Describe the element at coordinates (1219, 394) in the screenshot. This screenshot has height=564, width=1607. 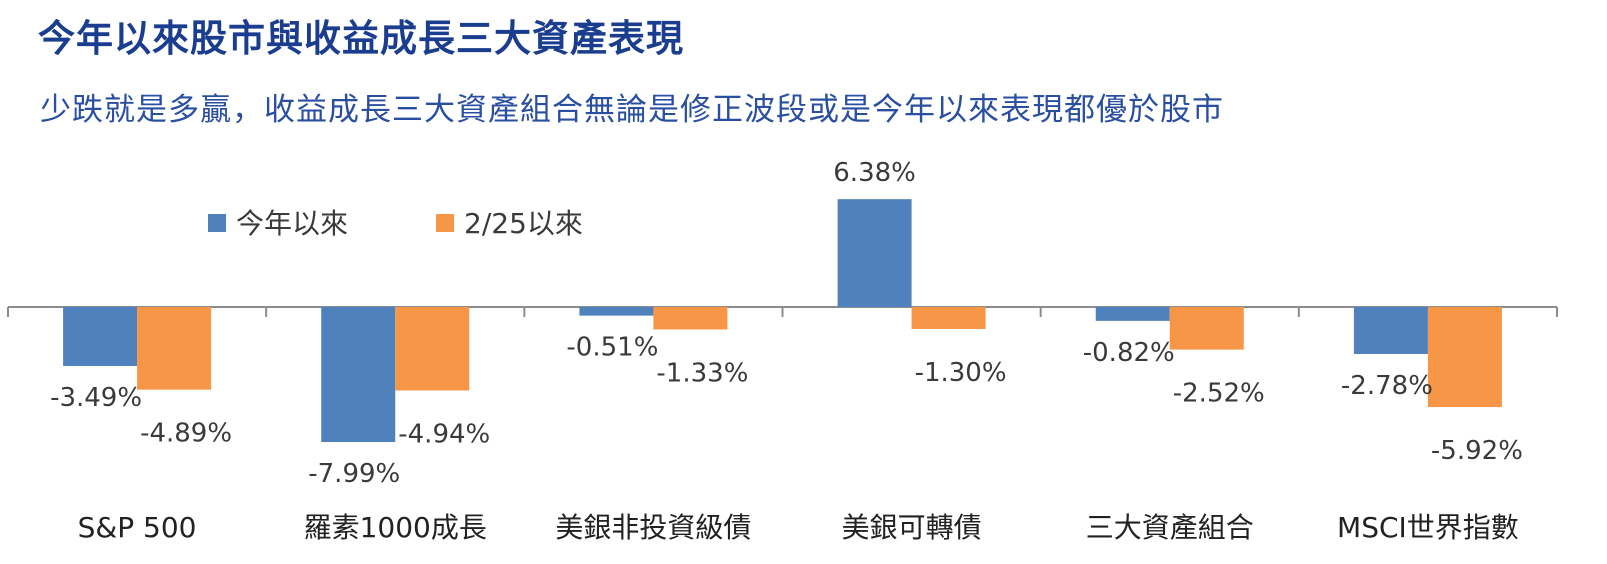
I see `data-label: -2.52%` at that location.